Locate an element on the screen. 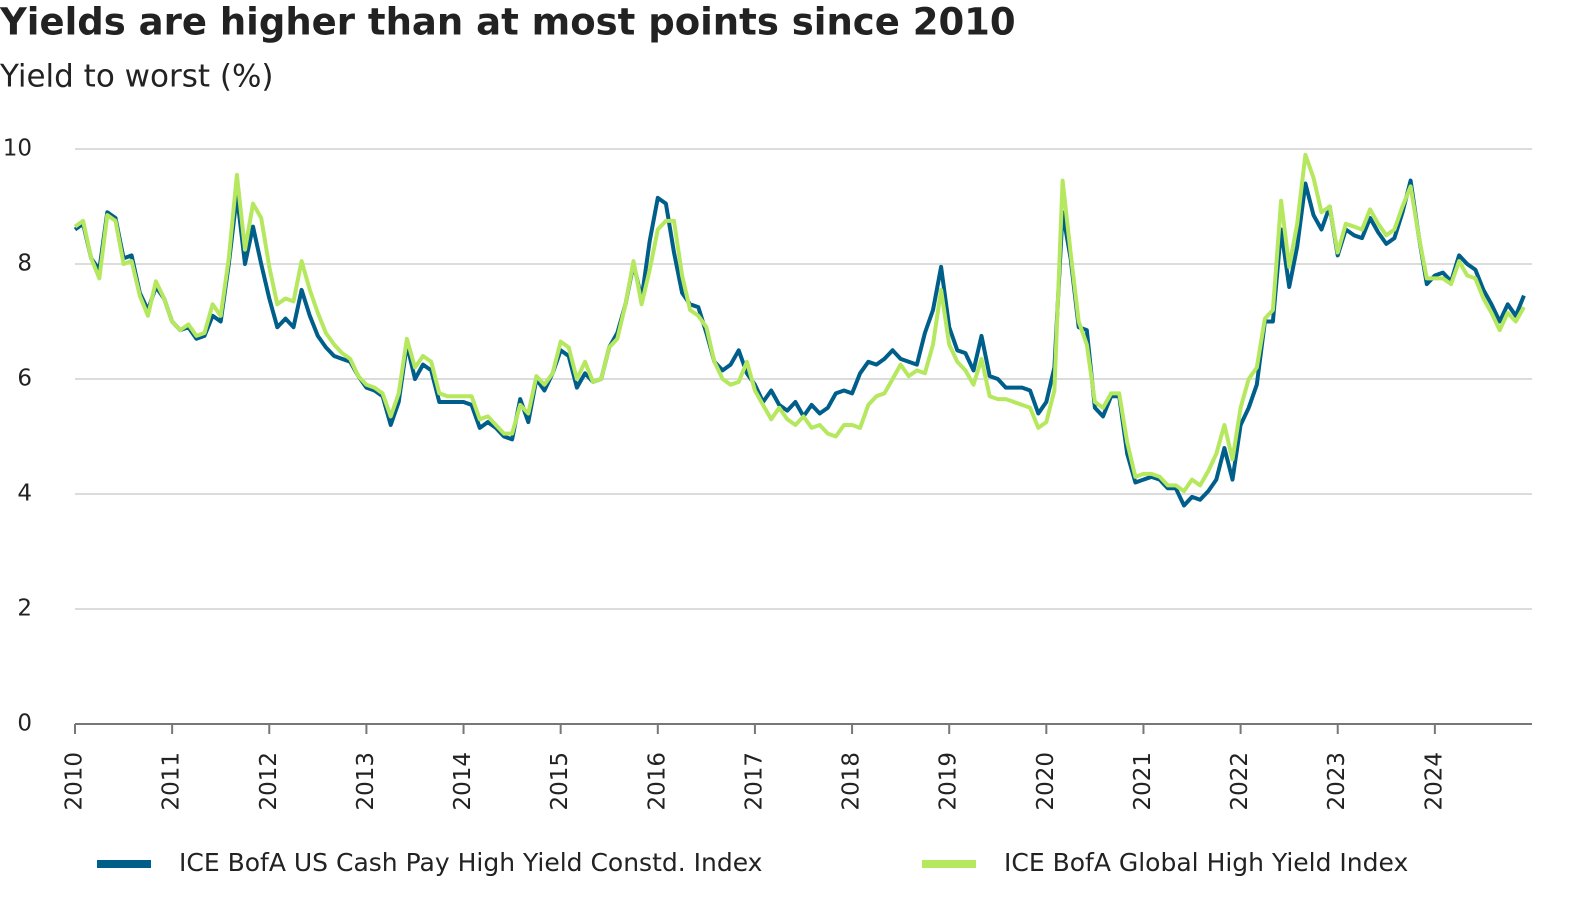 This screenshot has width=1593, height=900. chart-subtitle: Yield to worst (%) is located at coordinates (137, 77).